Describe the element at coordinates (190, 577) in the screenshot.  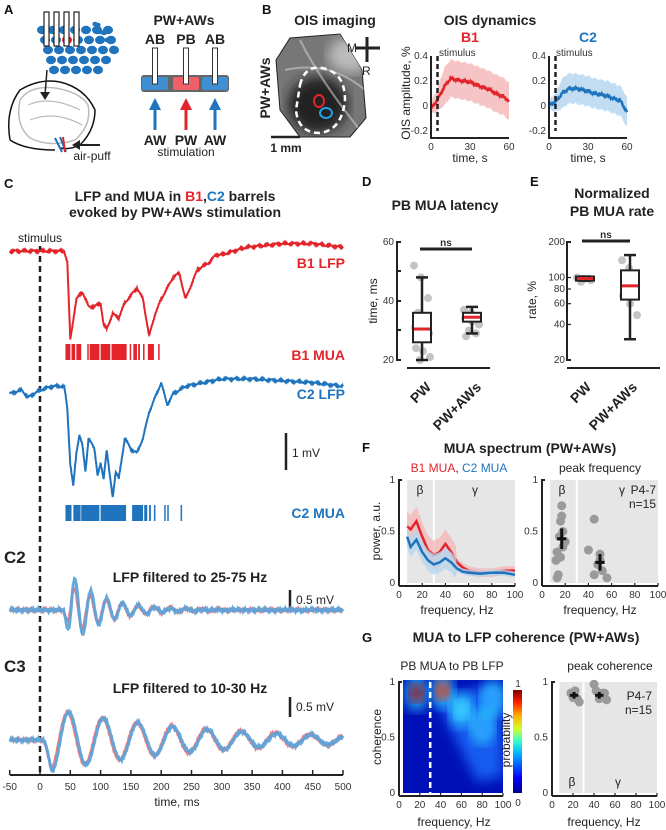
I see `c2-filtered-title: LFP filtered to 25-75 Hz` at that location.